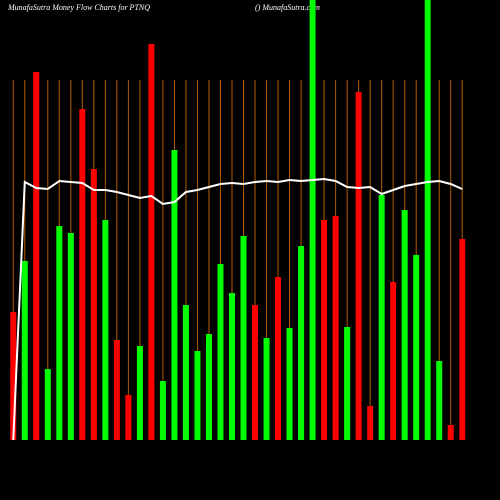 The image size is (500, 500). Describe the element at coordinates (287, 7) in the screenshot. I see `chart-subtitle: () MunafaSutra.com` at that location.